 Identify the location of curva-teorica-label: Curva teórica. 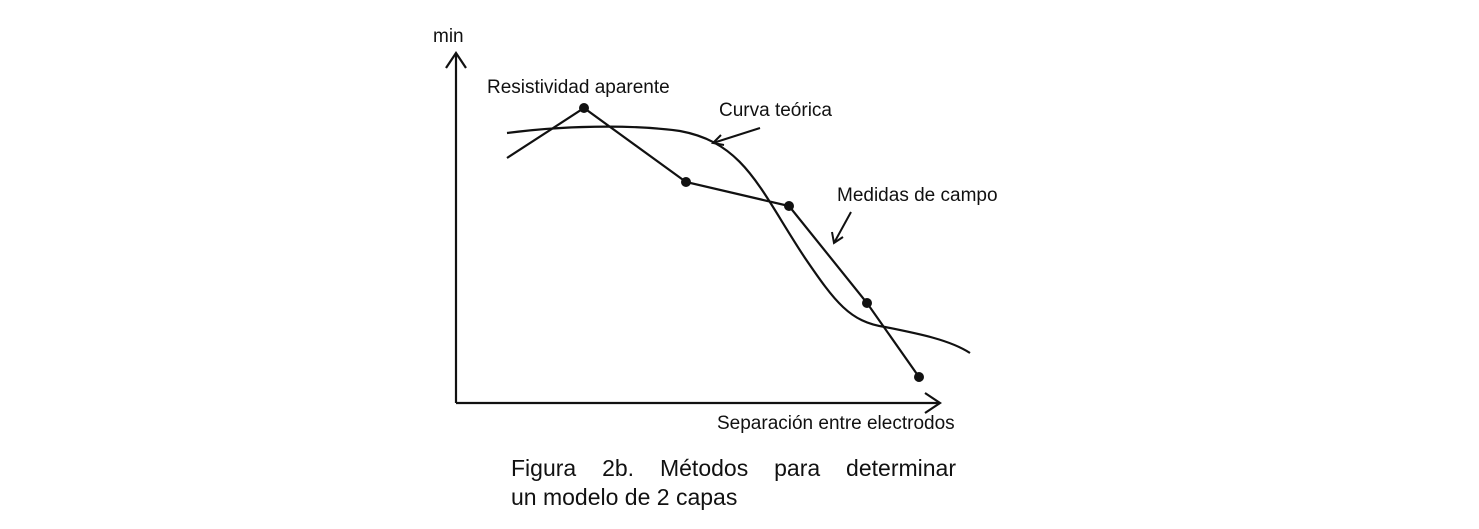
(775, 110).